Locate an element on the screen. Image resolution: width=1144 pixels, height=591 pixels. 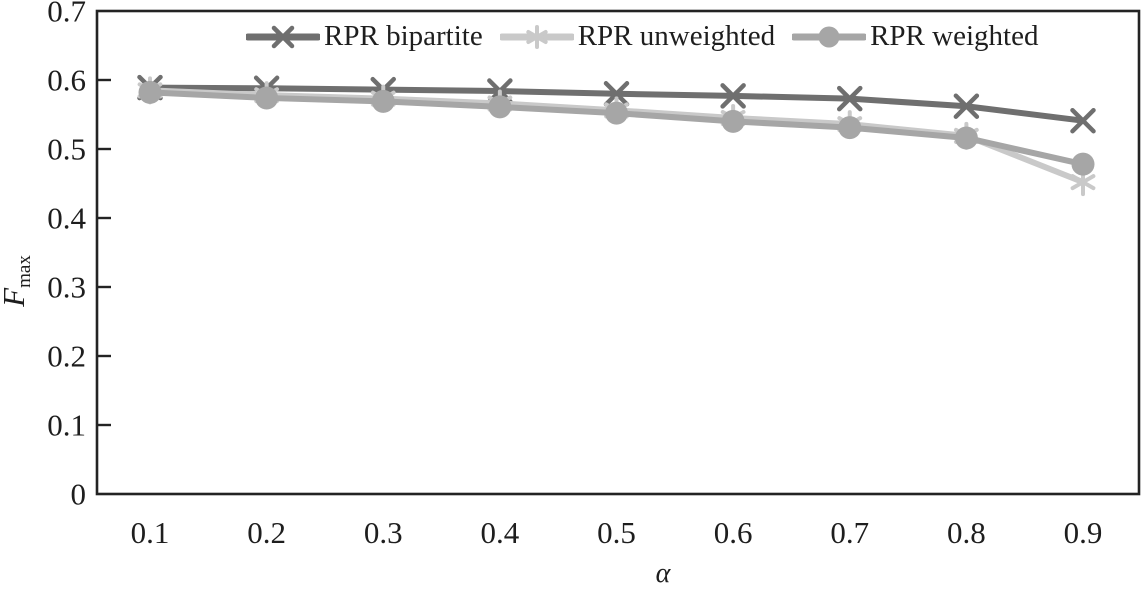
y-tick-label: 0.2 is located at coordinates (66, 356).